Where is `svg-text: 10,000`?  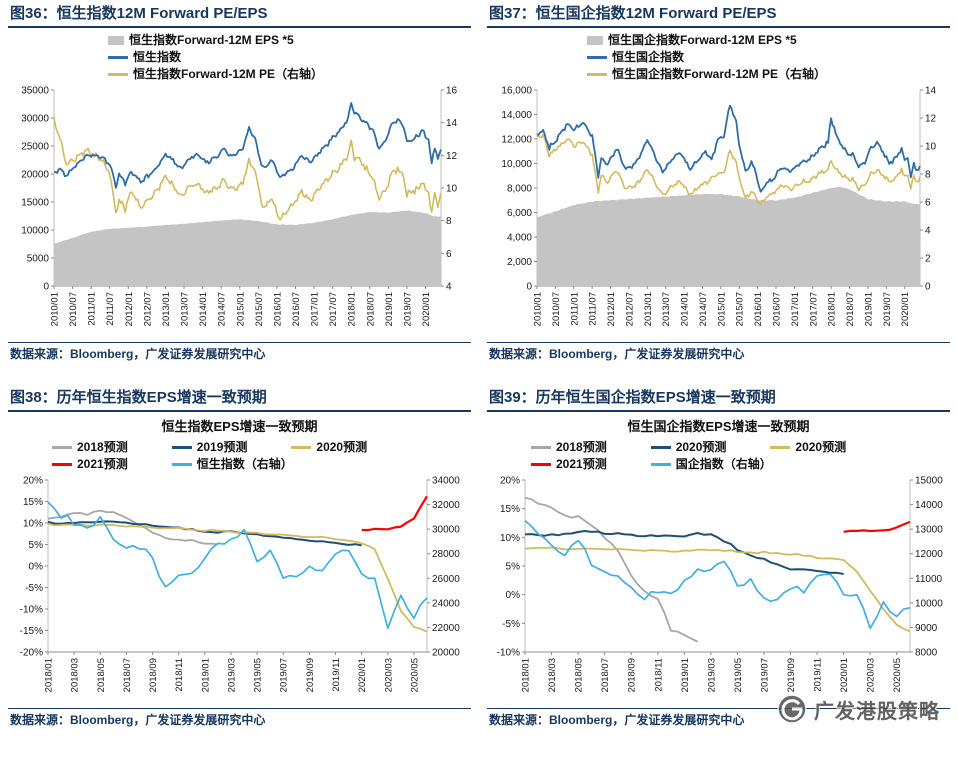 svg-text: 10,000 is located at coordinates (516, 164).